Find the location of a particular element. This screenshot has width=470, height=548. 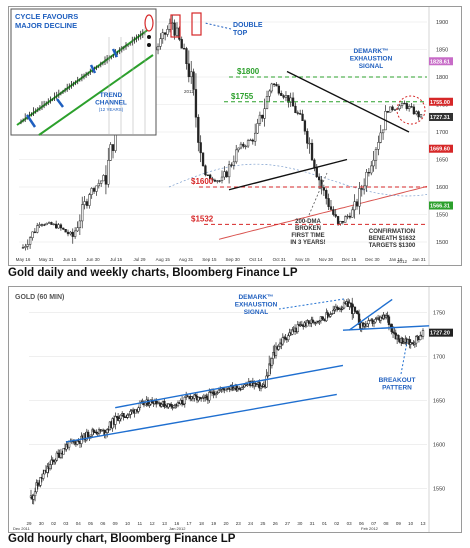

inset-arrow is located at coordinates (60, 103).